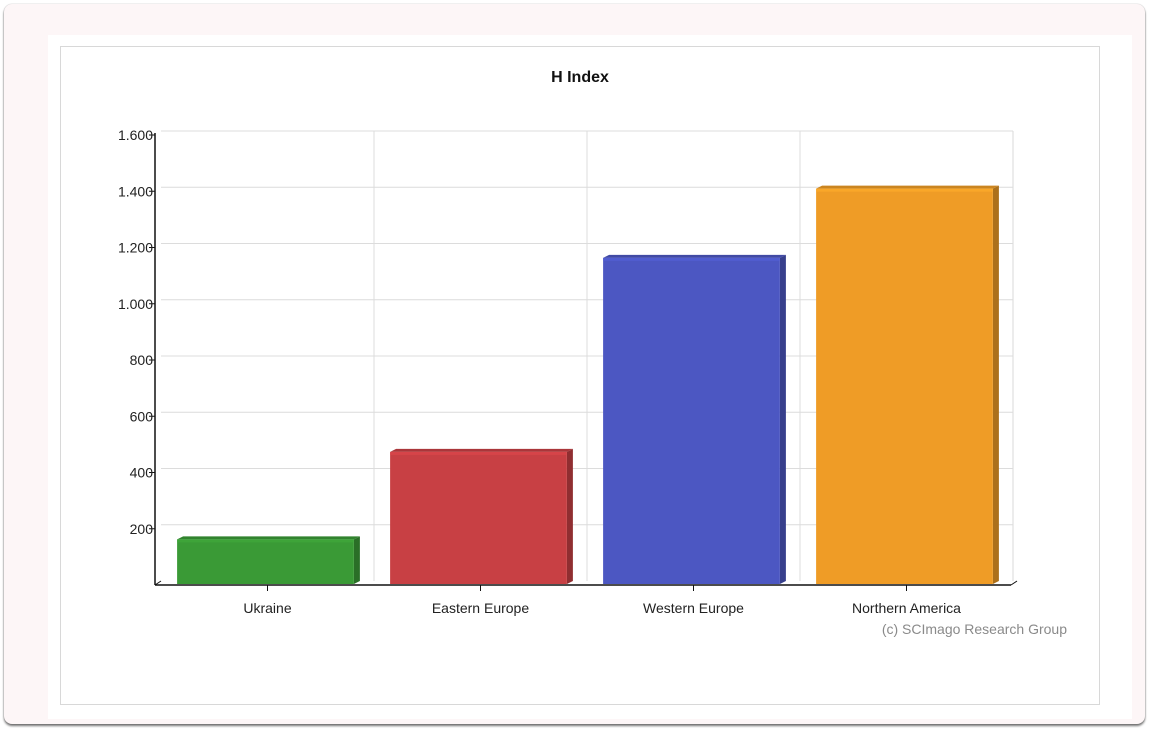  Describe the element at coordinates (267, 608) in the screenshot. I see `x-tick-label: Ukraine` at that location.